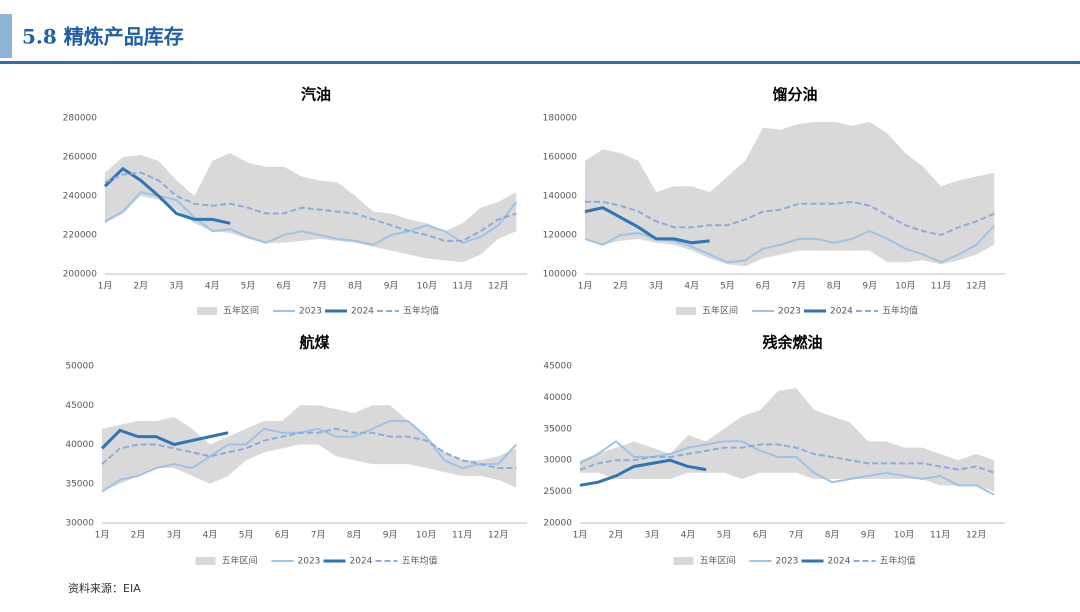  What do you see at coordinates (391, 286) in the screenshot?
I see `x-tick-label: 9月` at bounding box center [391, 286].